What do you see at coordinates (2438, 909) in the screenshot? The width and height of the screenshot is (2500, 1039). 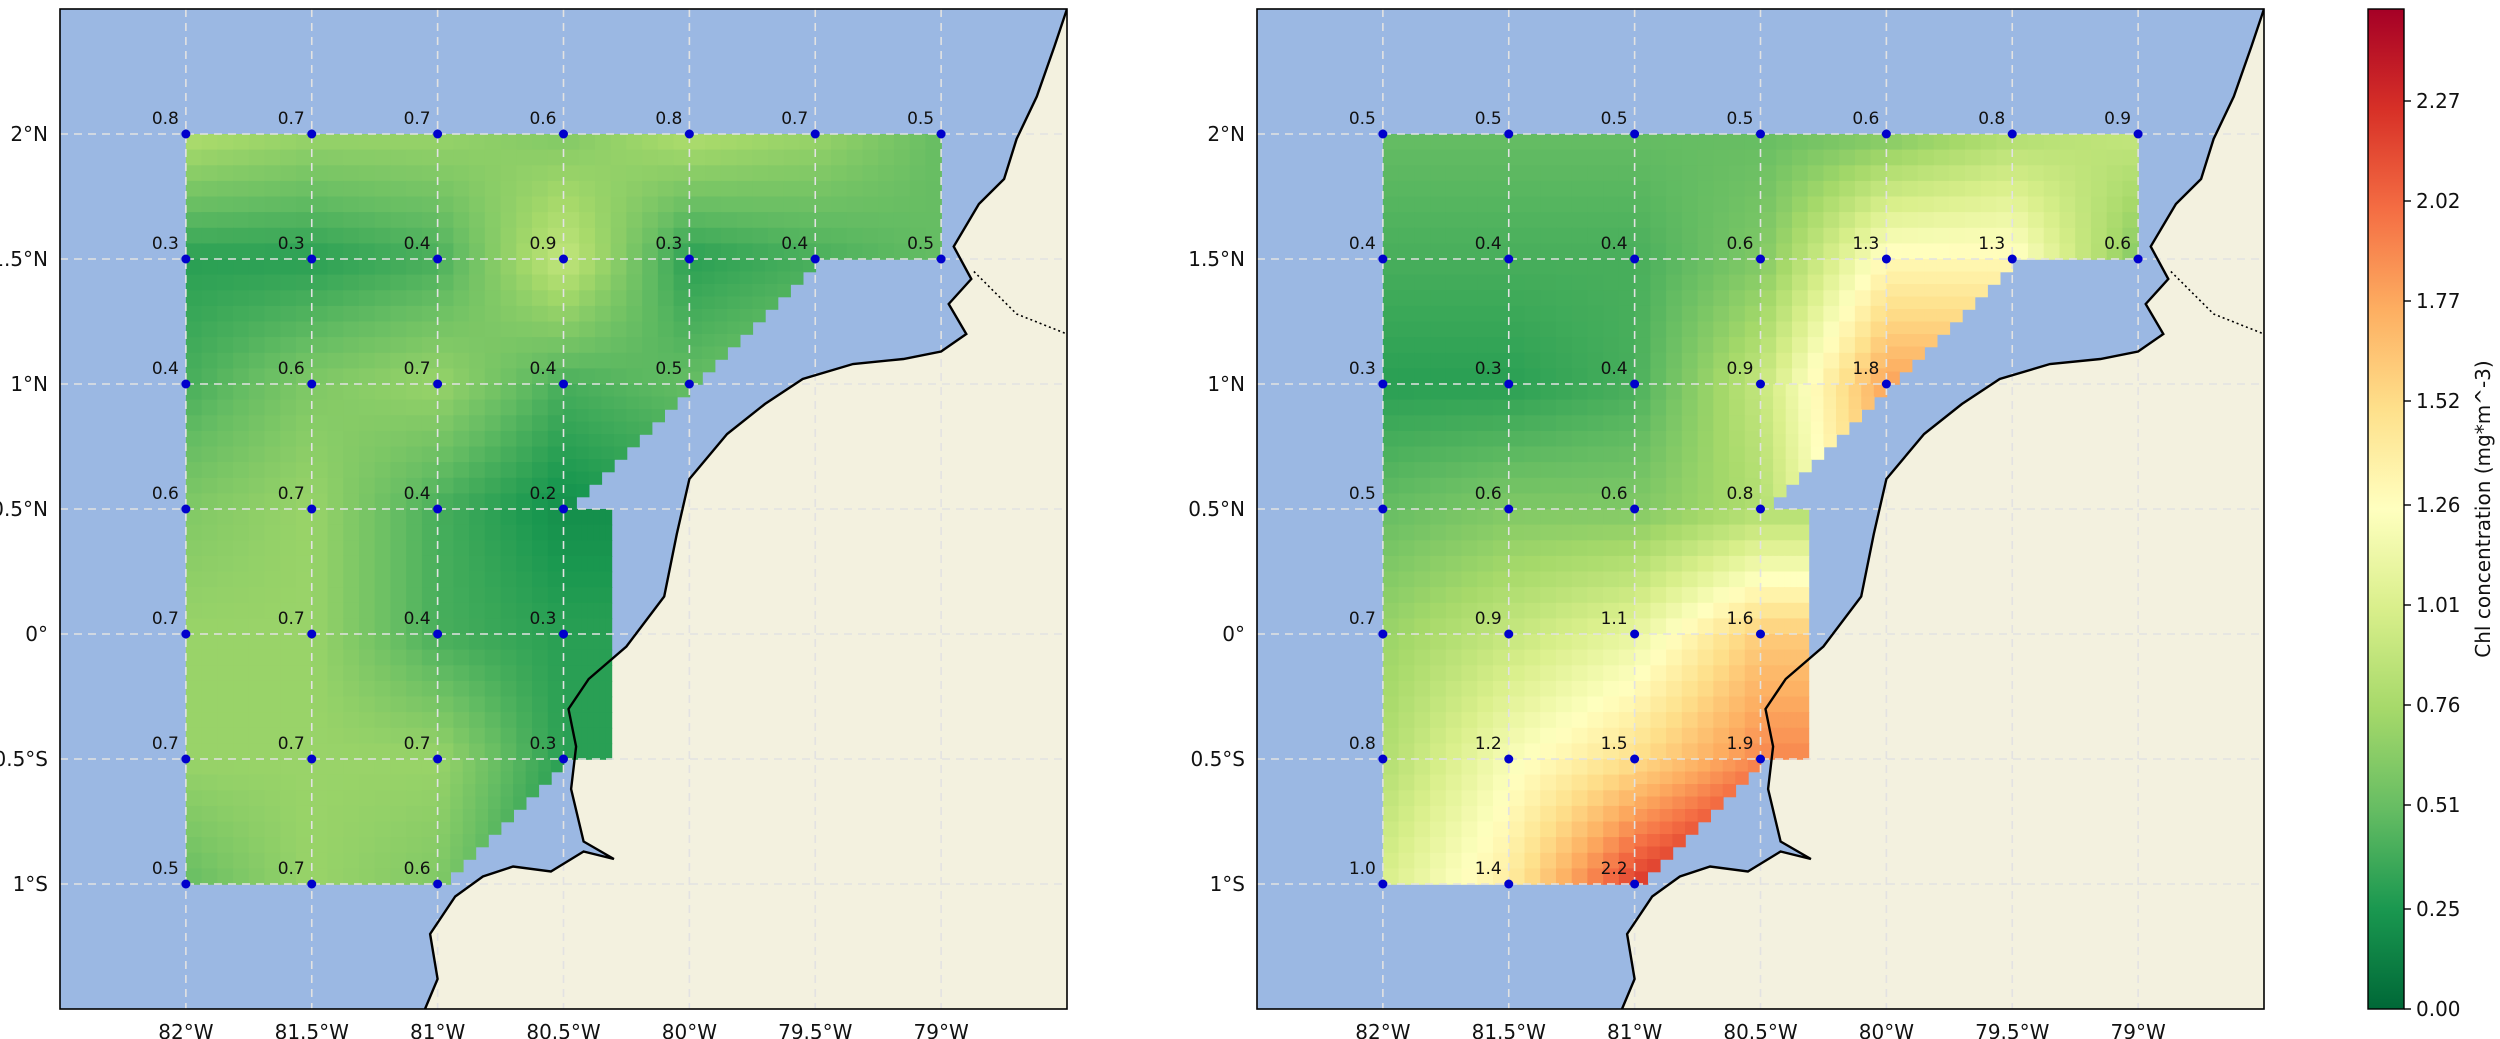 I see `colorbar-tick-label: 0.25` at bounding box center [2438, 909].